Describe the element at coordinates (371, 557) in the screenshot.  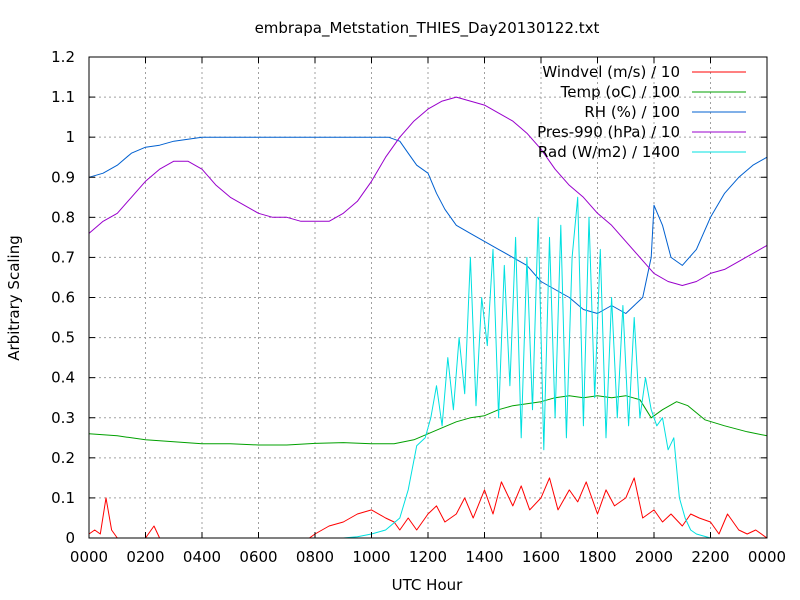
I see `x-tick-label: 1000` at that location.